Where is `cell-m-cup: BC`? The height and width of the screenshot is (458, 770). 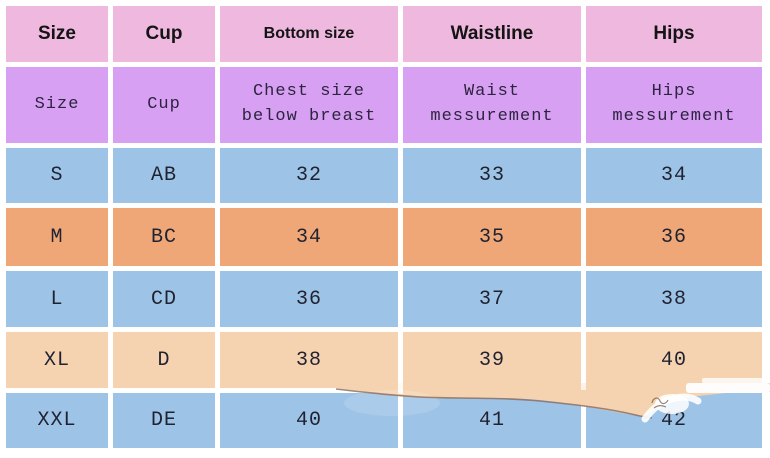 cell-m-cup: BC is located at coordinates (164, 237).